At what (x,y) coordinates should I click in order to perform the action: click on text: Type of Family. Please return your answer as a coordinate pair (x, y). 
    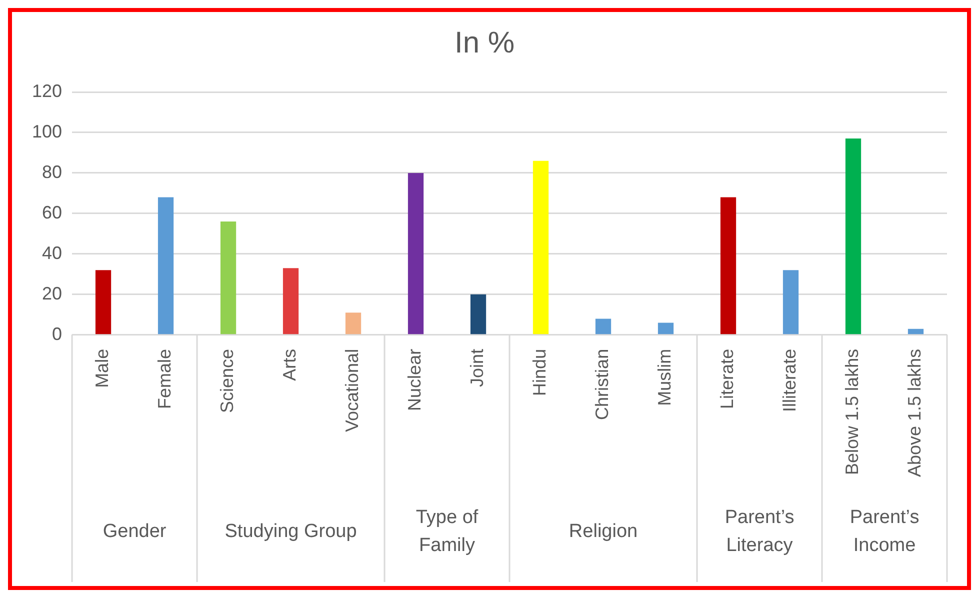
    Looking at the image, I should click on (447, 531).